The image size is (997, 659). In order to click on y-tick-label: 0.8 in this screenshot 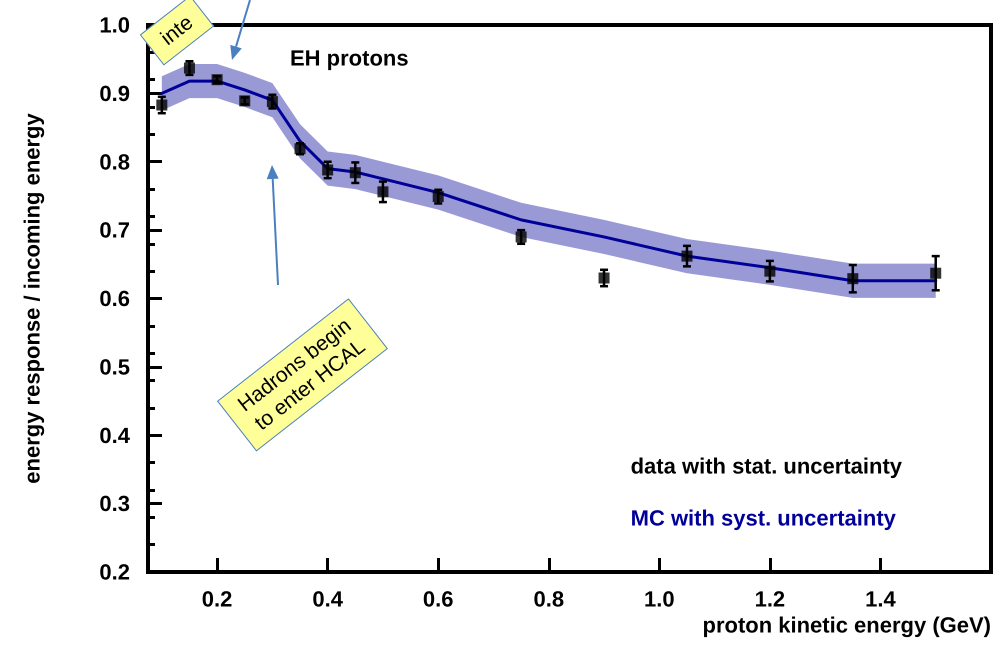, I will do `click(114, 161)`.